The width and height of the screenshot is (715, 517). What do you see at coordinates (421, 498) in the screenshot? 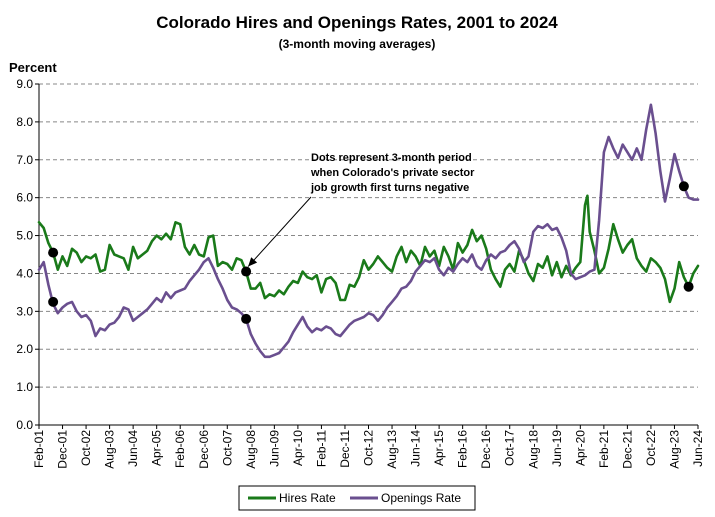
I see `legend-label-openings: Openings Rate` at bounding box center [421, 498].